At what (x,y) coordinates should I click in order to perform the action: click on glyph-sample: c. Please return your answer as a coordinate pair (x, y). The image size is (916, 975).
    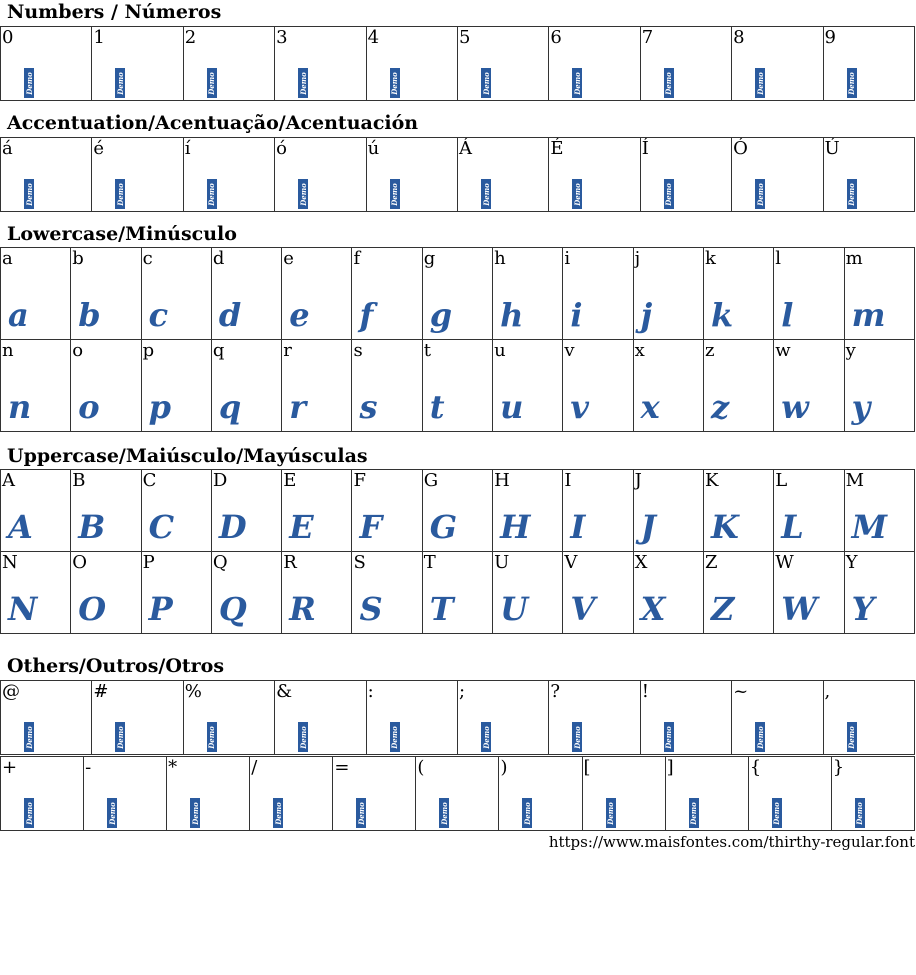
    Looking at the image, I should click on (158, 315).